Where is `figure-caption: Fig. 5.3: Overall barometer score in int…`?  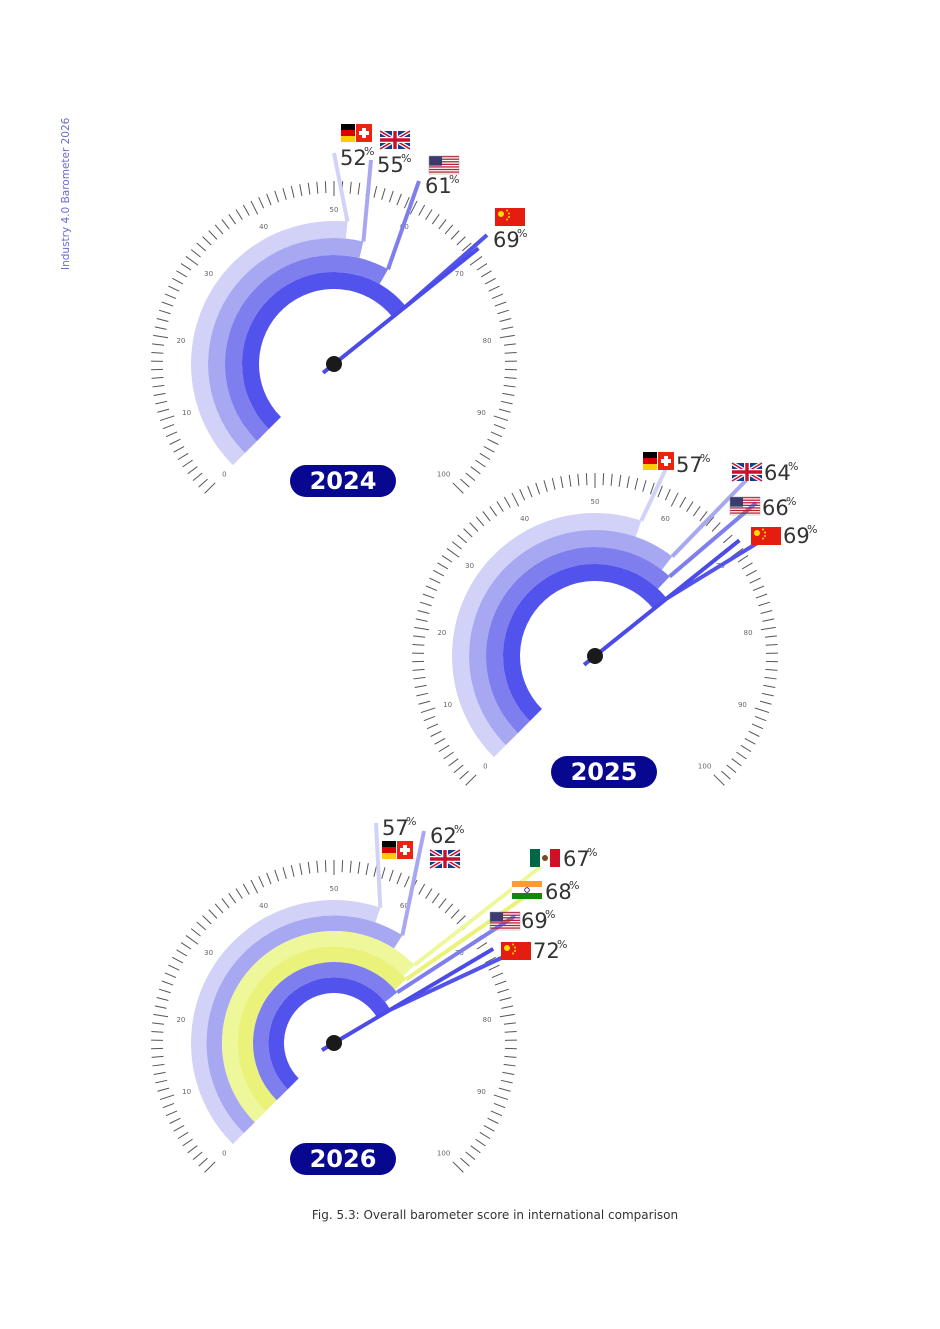 figure-caption: Fig. 5.3: Overall barometer score in int… is located at coordinates (495, 1215).